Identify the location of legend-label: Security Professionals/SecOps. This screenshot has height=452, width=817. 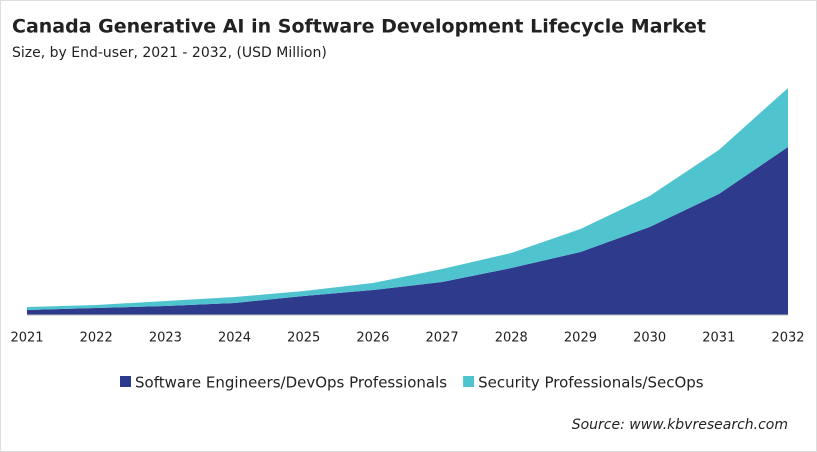
(591, 383).